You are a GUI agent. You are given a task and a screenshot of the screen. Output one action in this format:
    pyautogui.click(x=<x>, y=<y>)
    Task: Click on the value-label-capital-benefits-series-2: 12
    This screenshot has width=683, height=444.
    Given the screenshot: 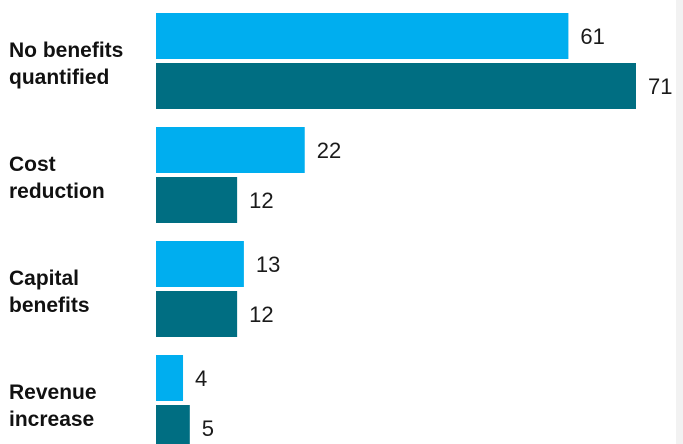 What is the action you would take?
    pyautogui.click(x=261, y=314)
    